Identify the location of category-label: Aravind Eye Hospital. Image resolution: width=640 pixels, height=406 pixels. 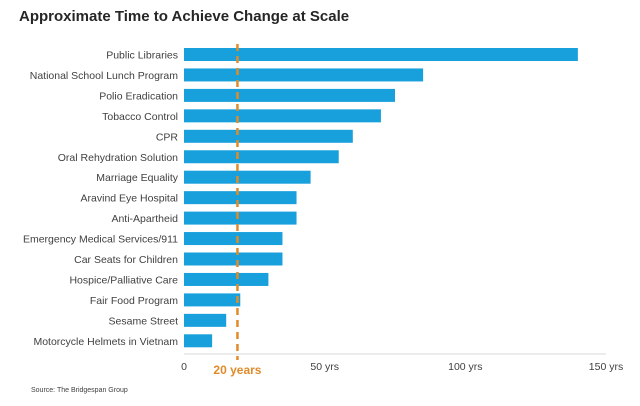
(129, 199).